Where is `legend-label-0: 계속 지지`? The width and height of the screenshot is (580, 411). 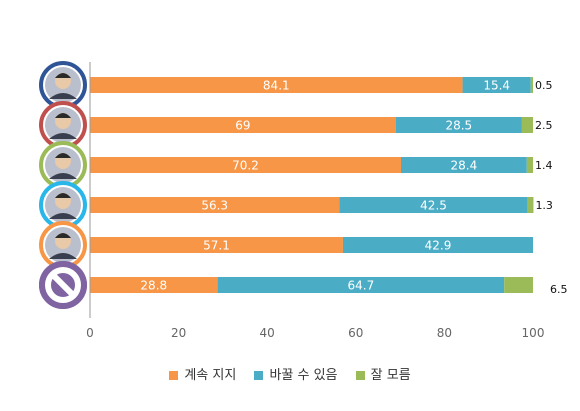 legend-label-0: 계속 지지 is located at coordinates (210, 375).